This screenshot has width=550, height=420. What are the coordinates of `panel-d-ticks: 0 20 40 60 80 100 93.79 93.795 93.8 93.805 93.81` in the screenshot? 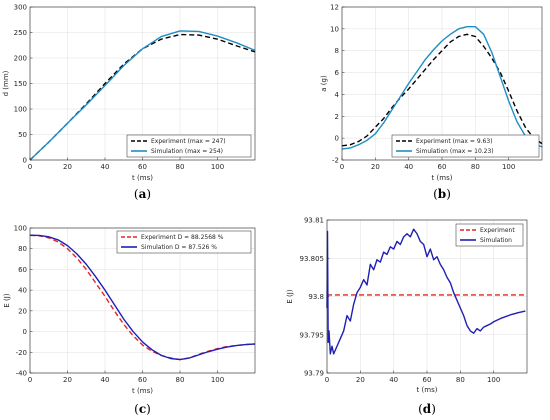 It's located at (400, 301).